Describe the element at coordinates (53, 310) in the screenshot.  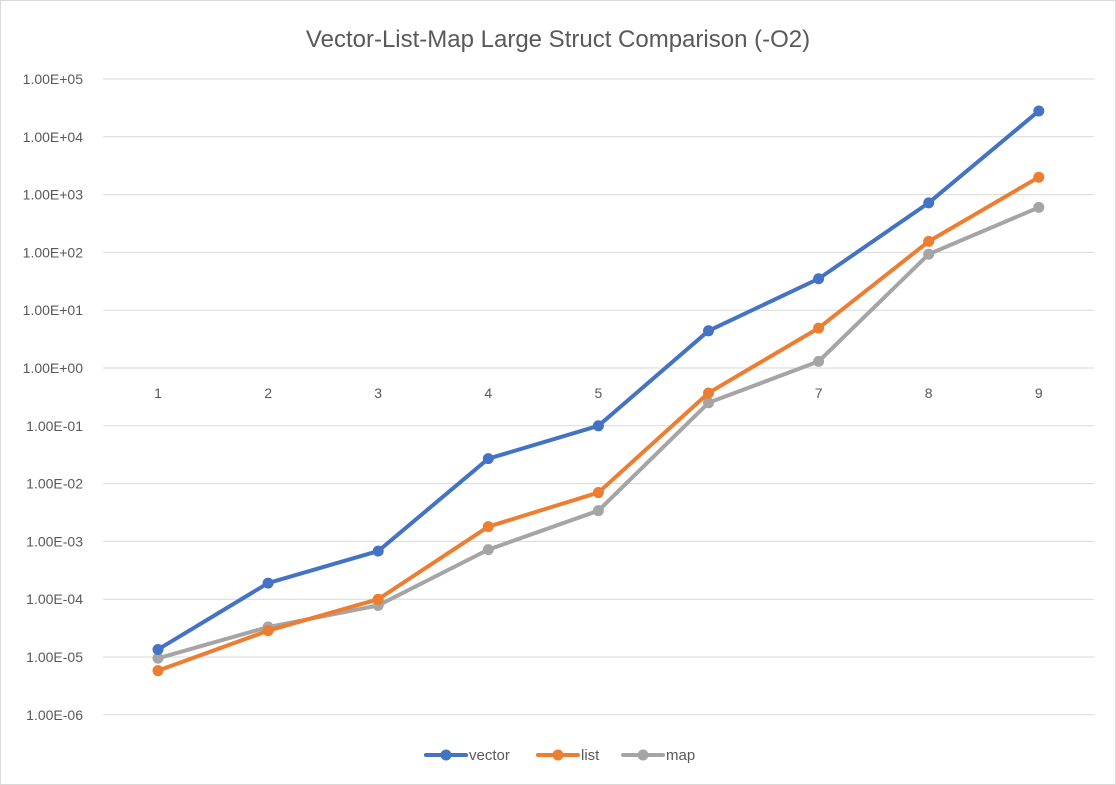
I see `y-tick-label: 1.00E+01` at that location.